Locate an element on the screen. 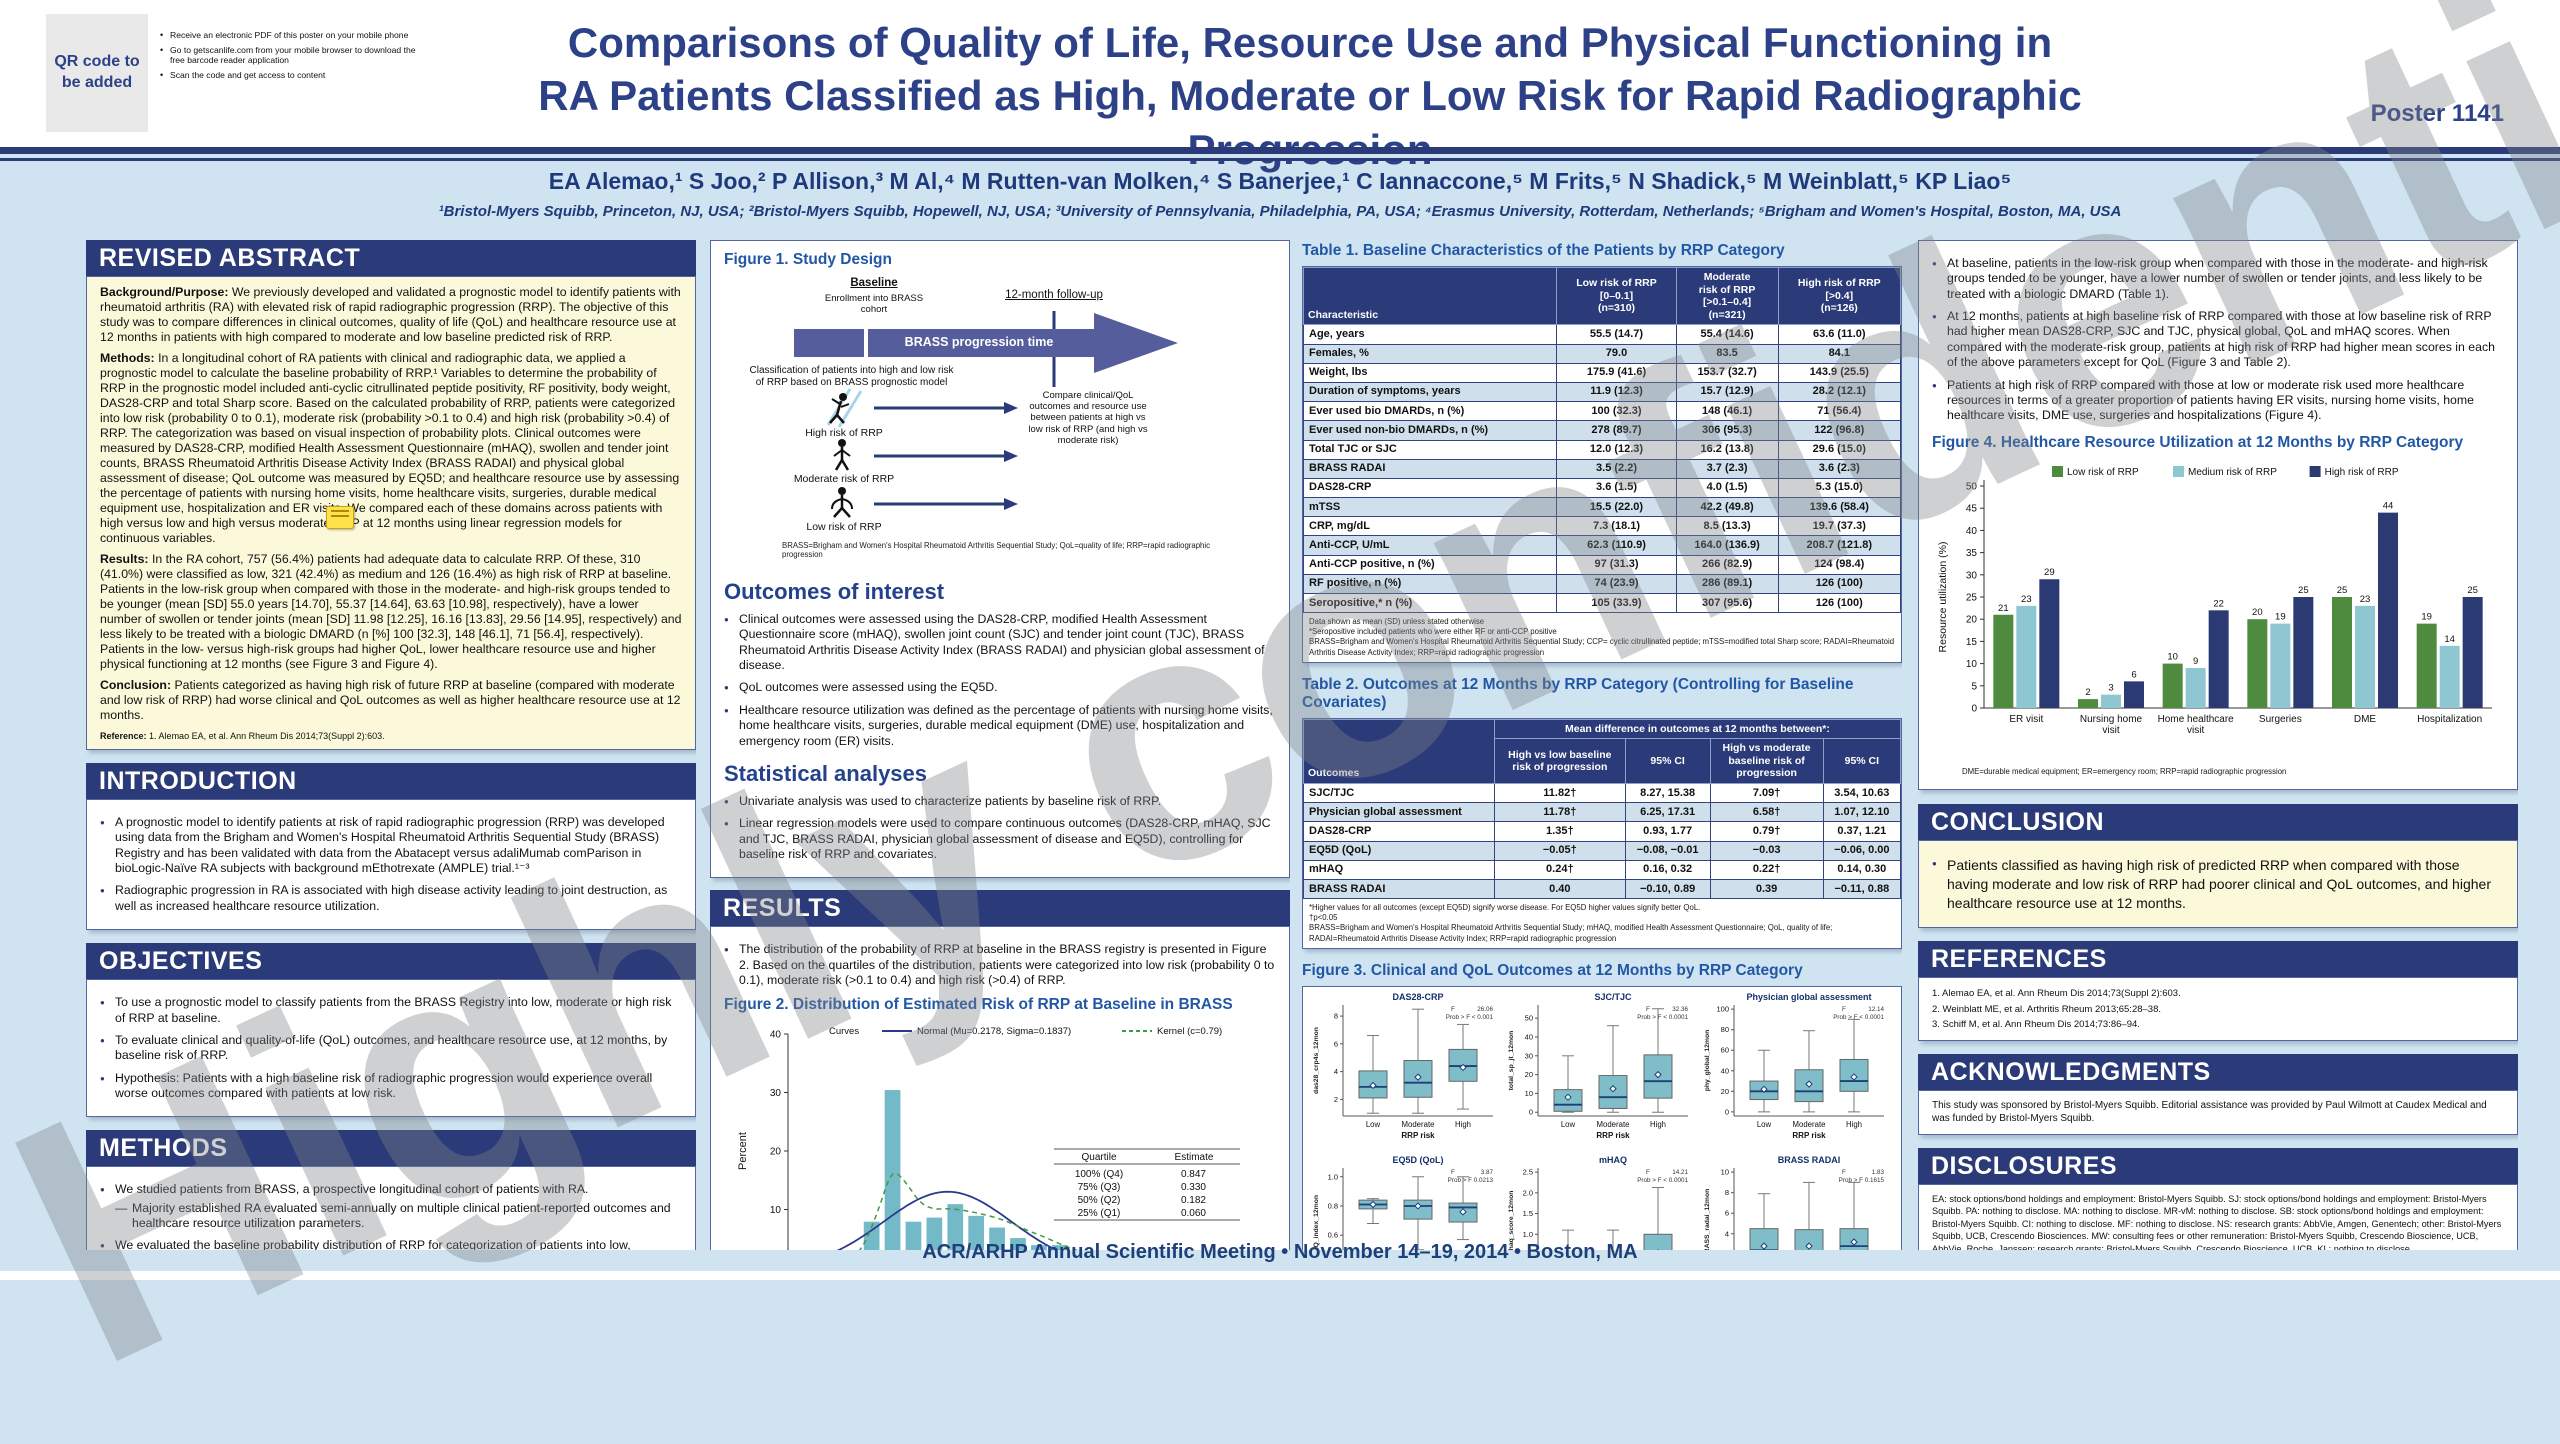  qr-title: QR code to be added is located at coordinates (97, 73).